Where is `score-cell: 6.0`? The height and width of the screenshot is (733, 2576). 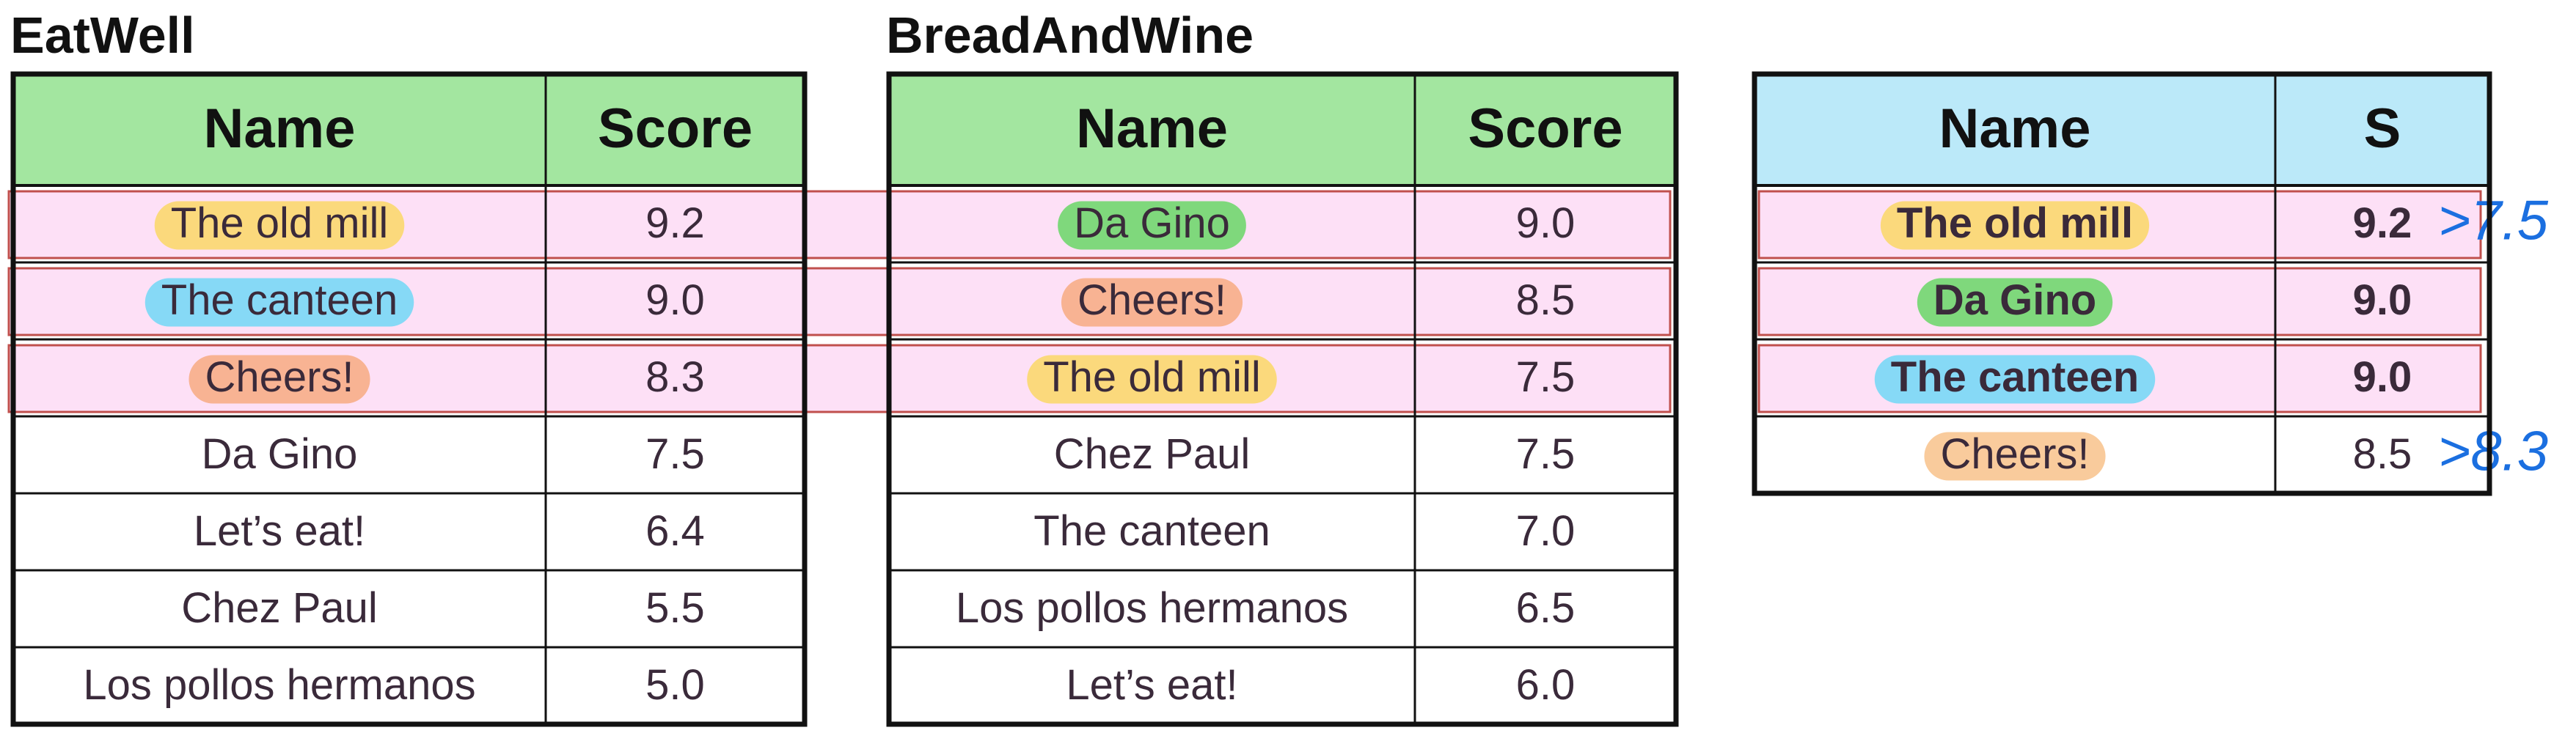
score-cell: 6.0 is located at coordinates (1546, 685).